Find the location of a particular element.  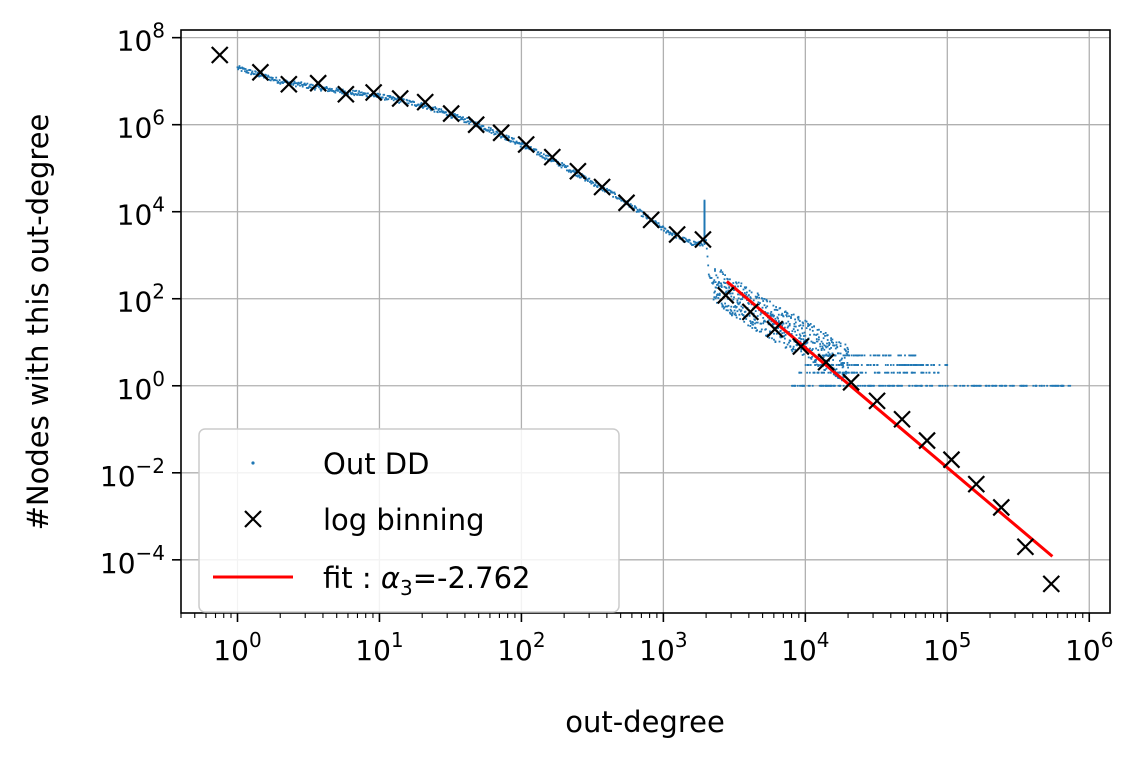

legend-box is located at coordinates (409, 520).